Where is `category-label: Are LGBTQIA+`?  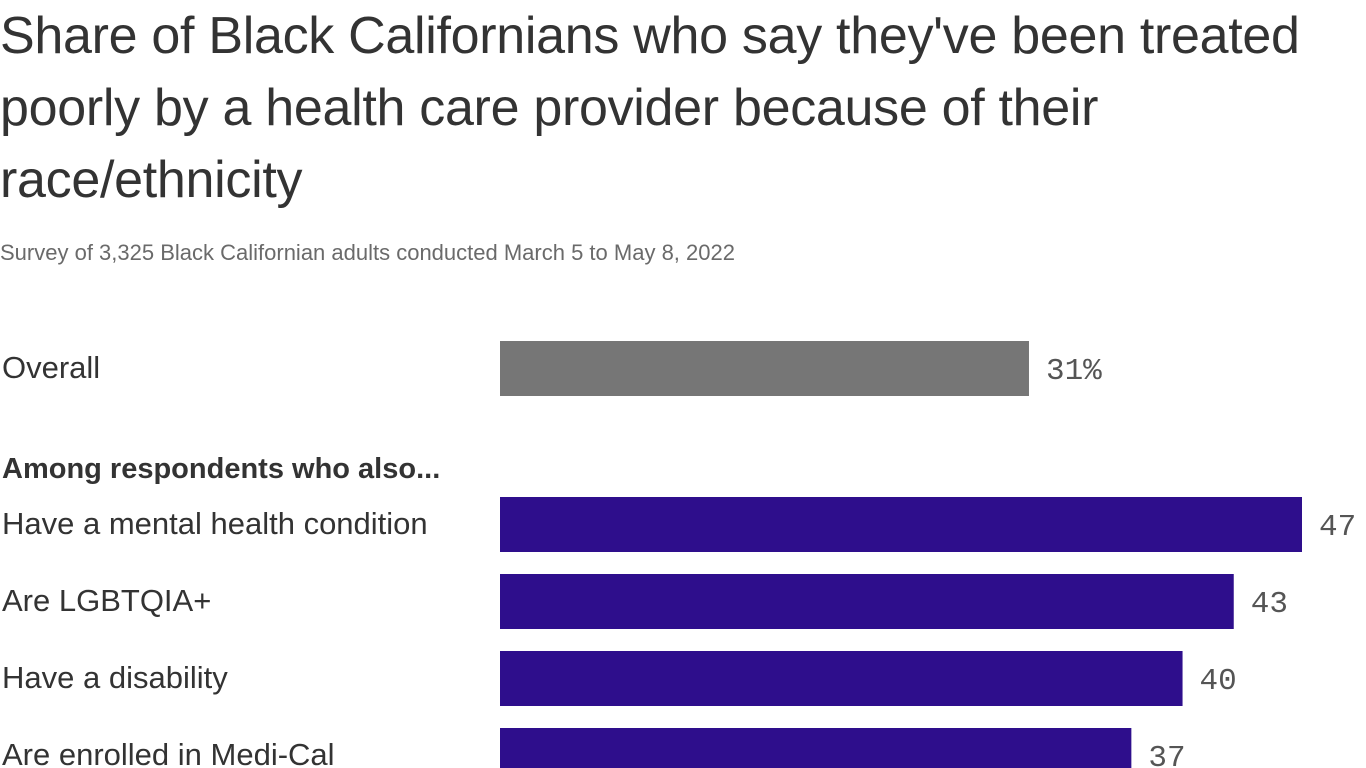 category-label: Are LGBTQIA+ is located at coordinates (106, 600).